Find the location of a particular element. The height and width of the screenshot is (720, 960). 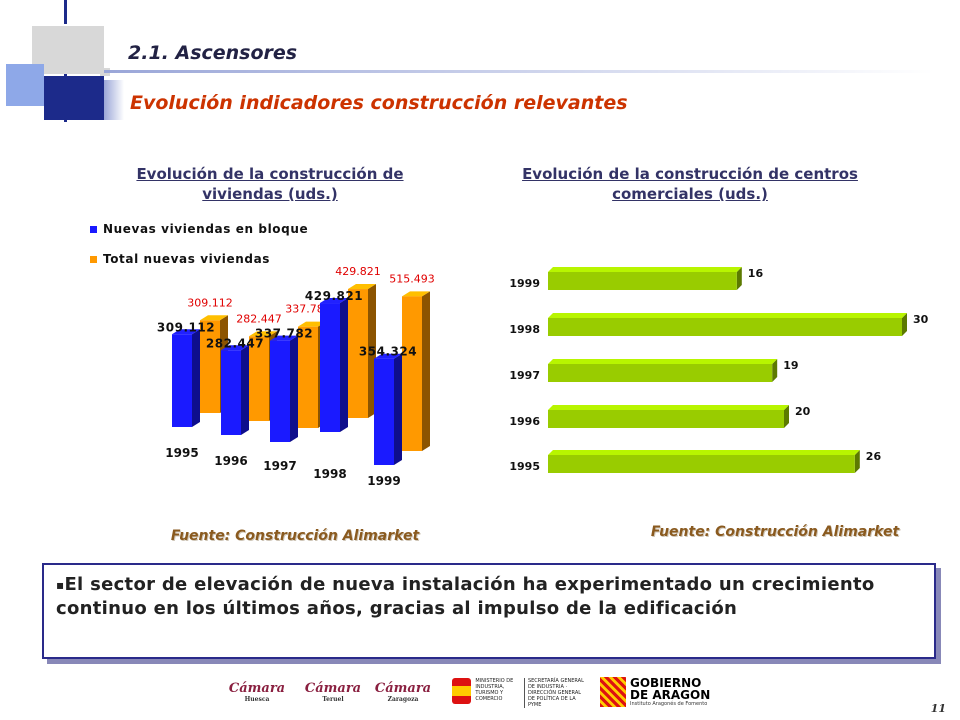

bar-bloque-1997-side is located at coordinates (294, 388).